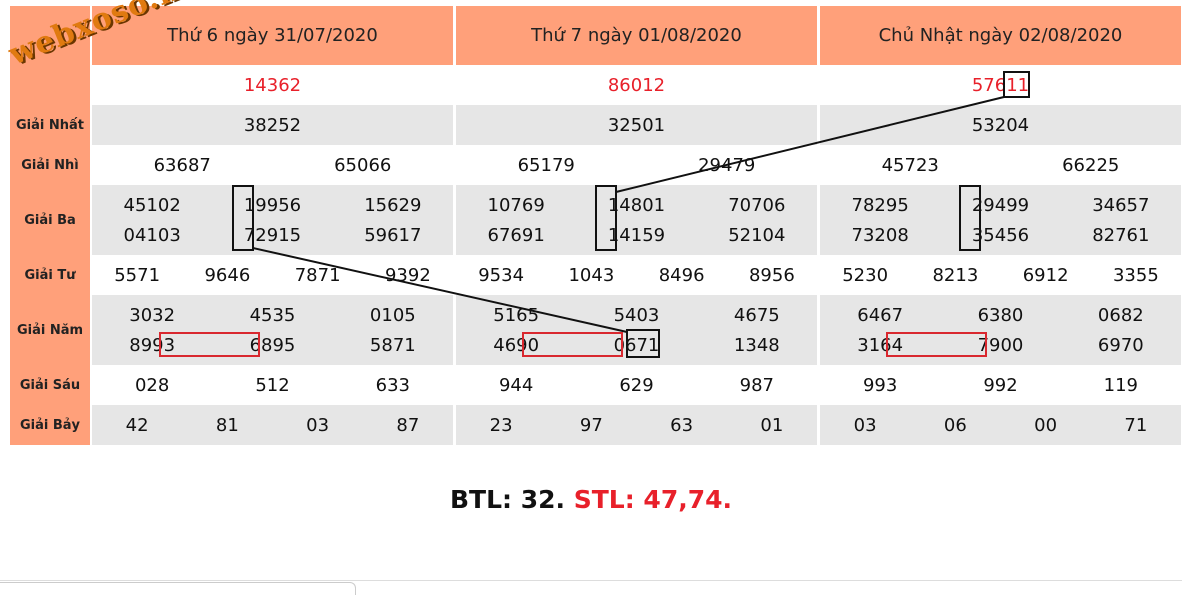 This screenshot has width=1182, height=595. What do you see at coordinates (272, 345) in the screenshot?
I see `prize-number: 6895` at bounding box center [272, 345].